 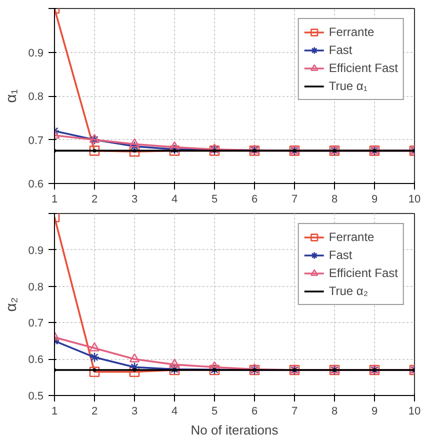 I want to click on y-axis-title: α₂, so click(x=11, y=304).